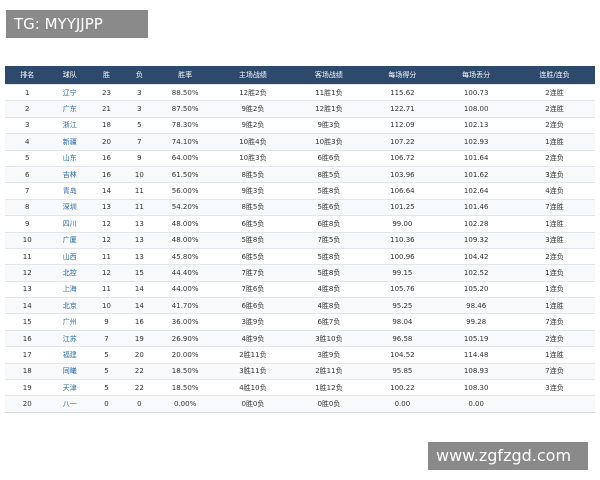 The height and width of the screenshot is (480, 600). I want to click on table-cell: 12胜2负, so click(253, 92).